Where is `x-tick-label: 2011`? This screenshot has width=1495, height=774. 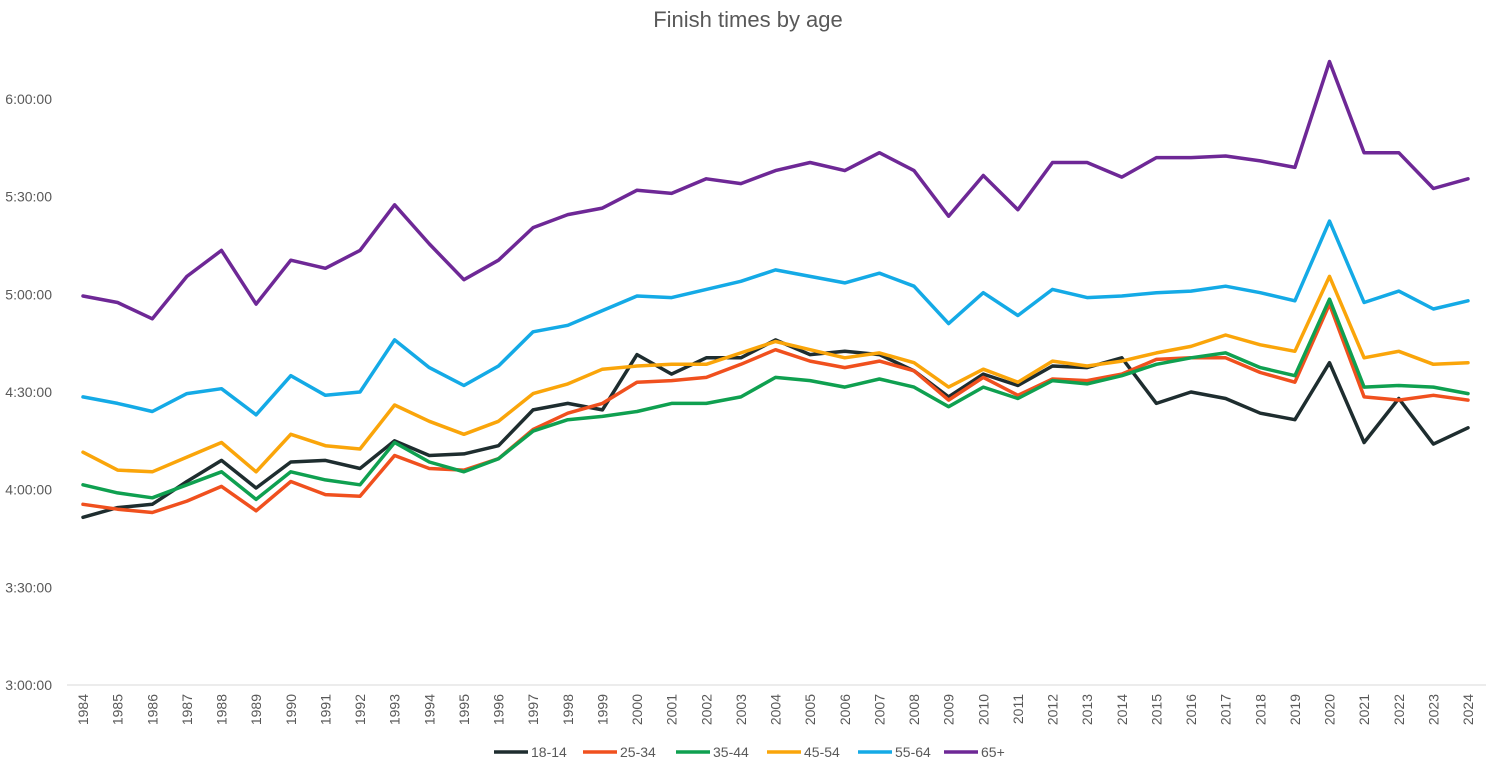
x-tick-label: 2011 is located at coordinates (1018, 709).